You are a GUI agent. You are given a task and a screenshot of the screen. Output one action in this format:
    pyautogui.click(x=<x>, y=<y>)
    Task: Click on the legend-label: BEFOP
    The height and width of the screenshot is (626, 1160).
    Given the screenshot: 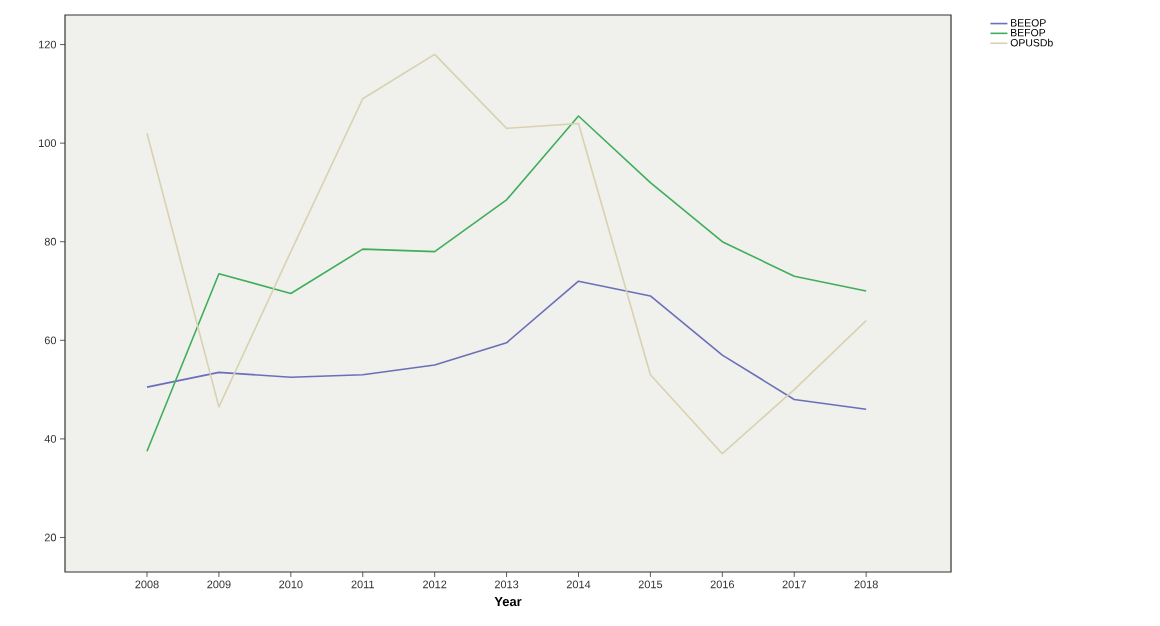 What is the action you would take?
    pyautogui.click(x=1028, y=32)
    